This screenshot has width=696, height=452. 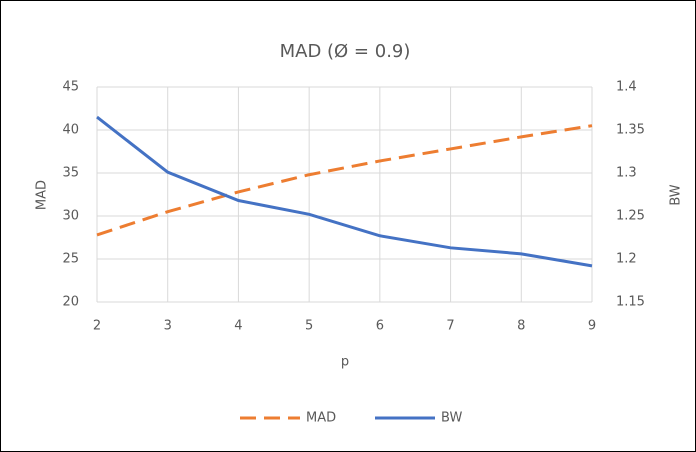 I want to click on y2-tick-label: 1.35, so click(x=630, y=130).